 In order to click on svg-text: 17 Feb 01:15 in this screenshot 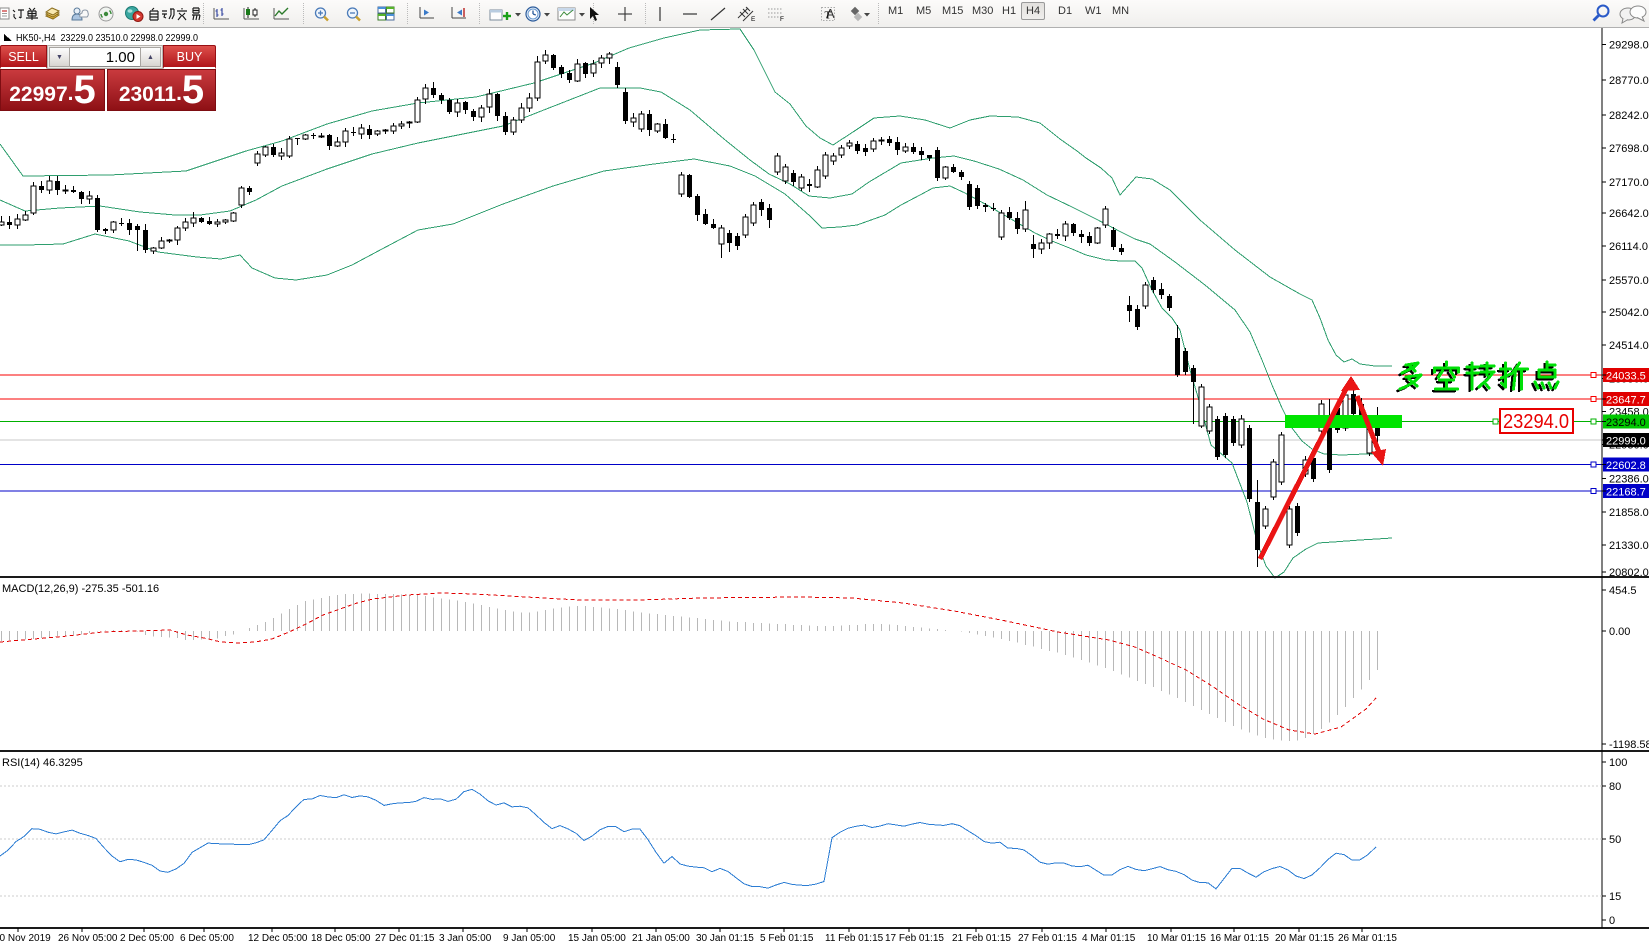, I will do `click(914, 938)`.